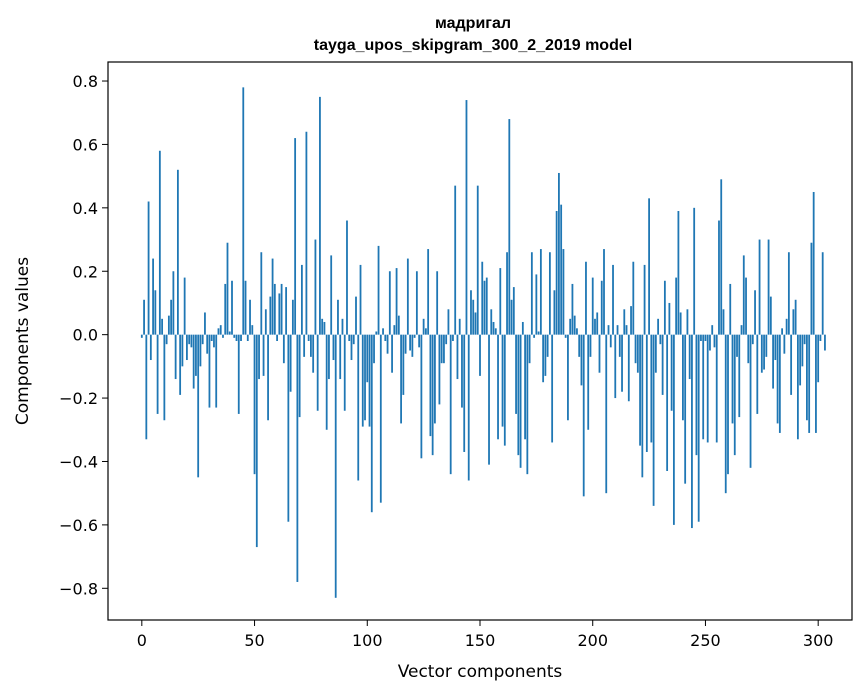 Image resolution: width=867 pixels, height=696 pixels. I want to click on x-tick-label: 150, so click(480, 640).